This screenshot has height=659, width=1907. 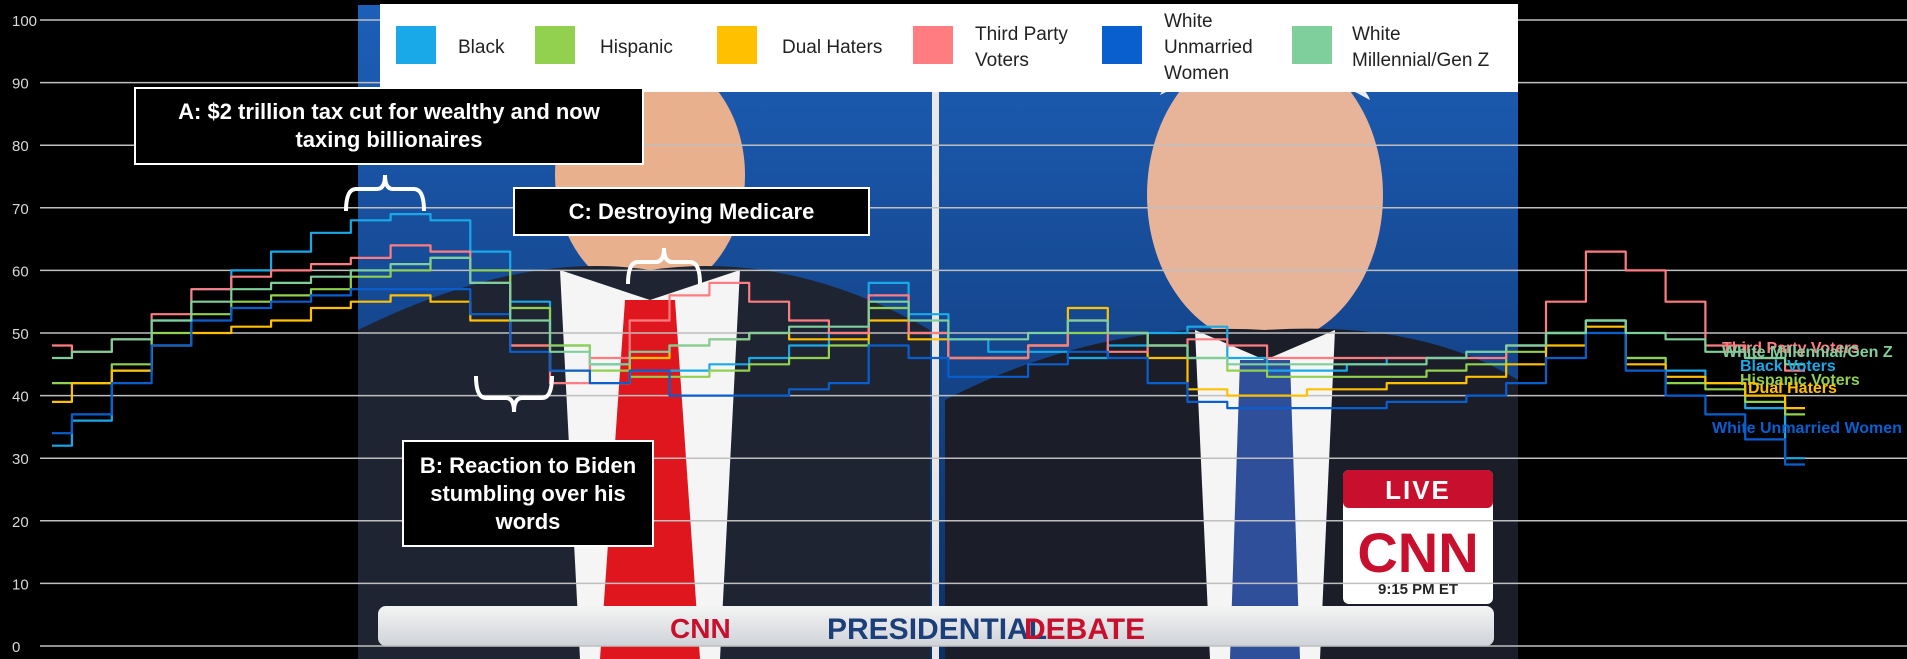 What do you see at coordinates (1021, 48) in the screenshot?
I see `legend-label: Third Party Voters` at bounding box center [1021, 48].